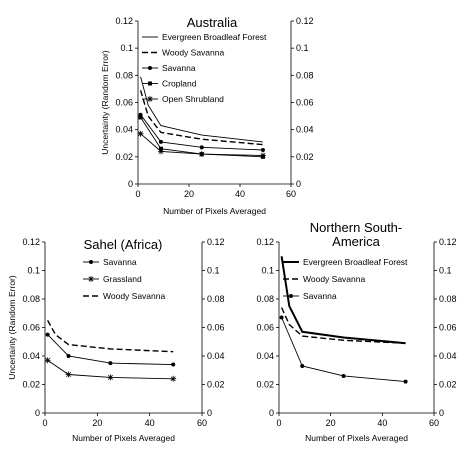  I want to click on legend-label: Open Shrubland, so click(193, 99).